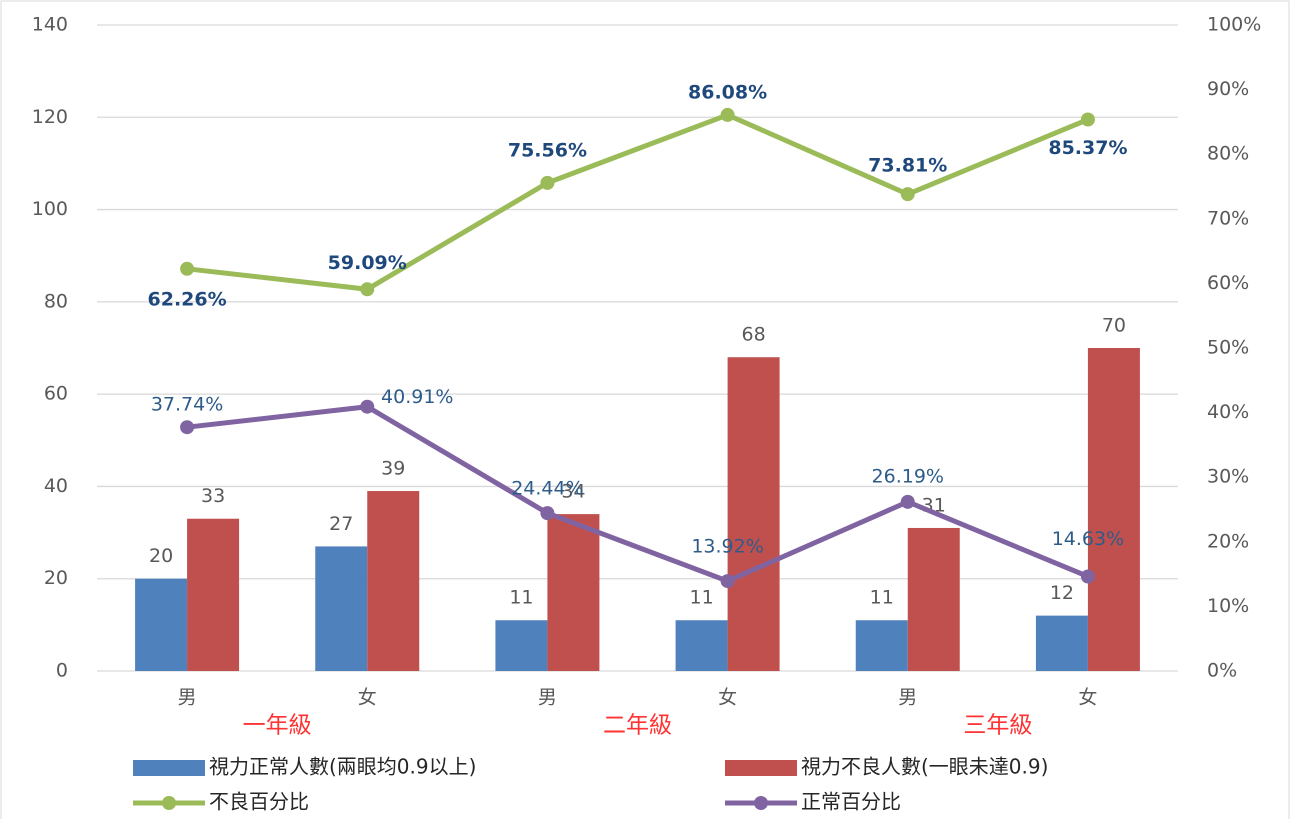 The height and width of the screenshot is (823, 1290). What do you see at coordinates (573, 492) in the screenshot?
I see `bar-value-label: 34` at bounding box center [573, 492].